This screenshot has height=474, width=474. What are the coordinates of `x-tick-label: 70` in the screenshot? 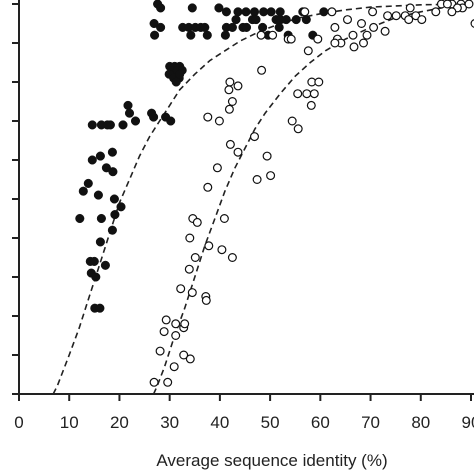 It's located at (370, 422).